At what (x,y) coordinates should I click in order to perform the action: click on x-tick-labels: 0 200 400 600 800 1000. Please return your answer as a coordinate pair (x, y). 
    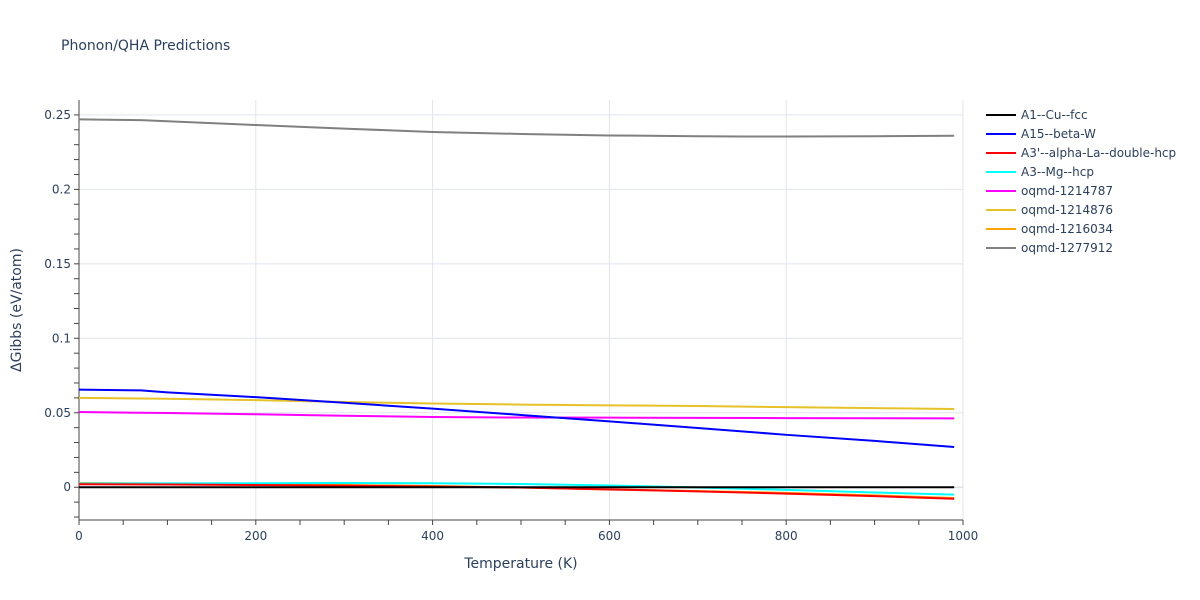
    Looking at the image, I should click on (526, 536).